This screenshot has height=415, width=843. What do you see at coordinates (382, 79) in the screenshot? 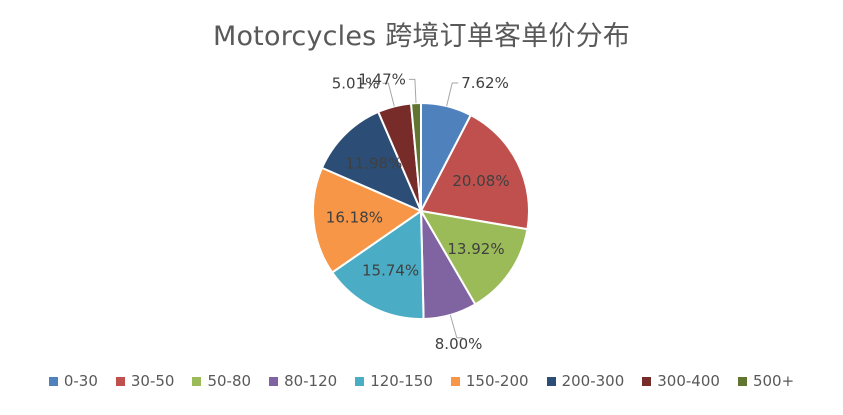
I see `data-label-500+: 1.47%` at bounding box center [382, 79].